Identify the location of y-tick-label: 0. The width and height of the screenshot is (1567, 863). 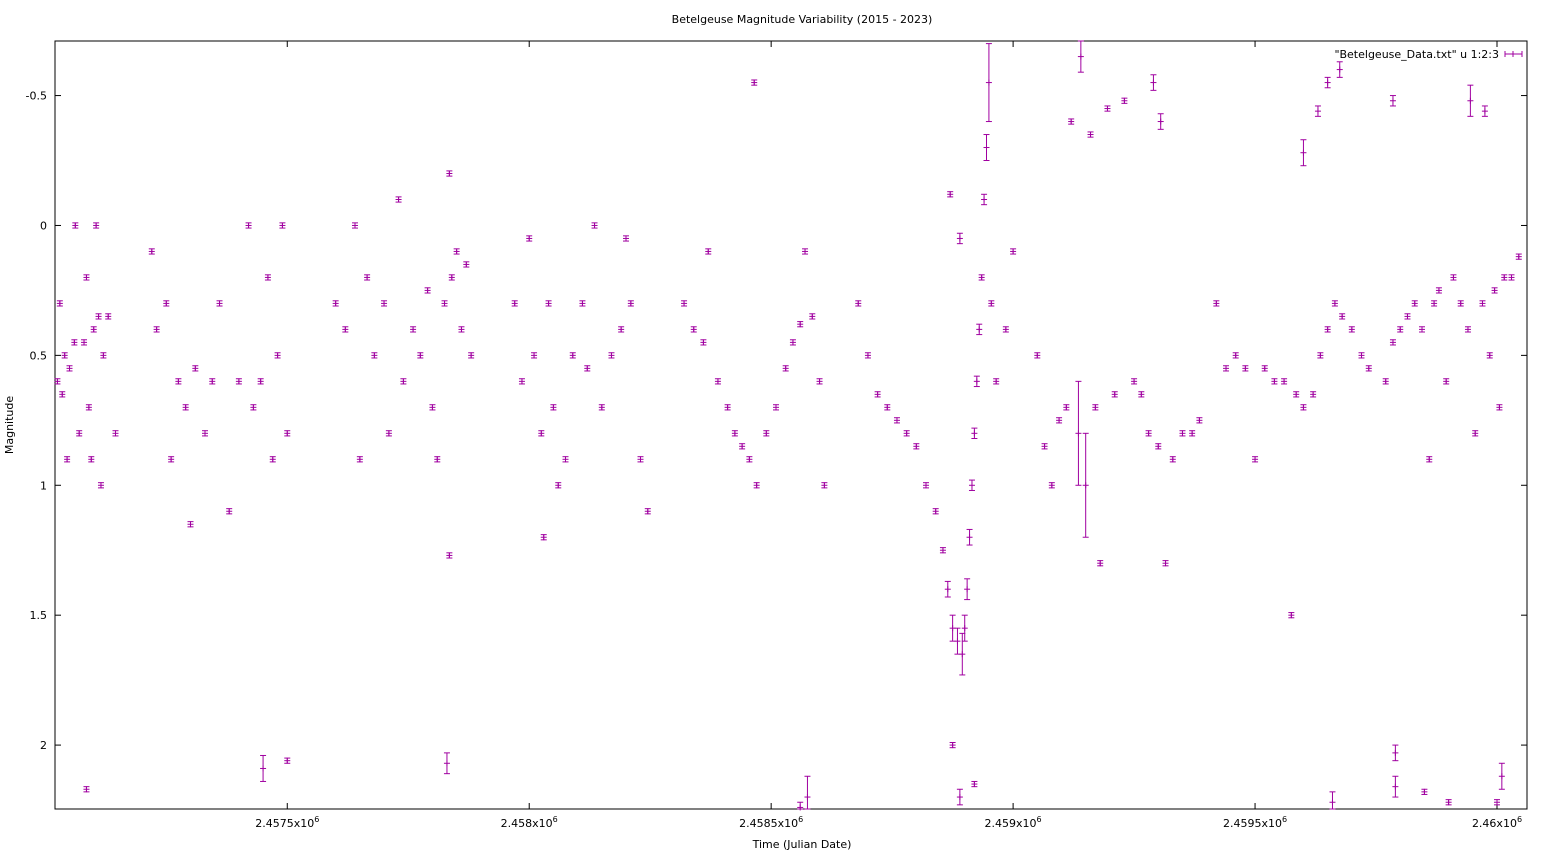
(43, 225).